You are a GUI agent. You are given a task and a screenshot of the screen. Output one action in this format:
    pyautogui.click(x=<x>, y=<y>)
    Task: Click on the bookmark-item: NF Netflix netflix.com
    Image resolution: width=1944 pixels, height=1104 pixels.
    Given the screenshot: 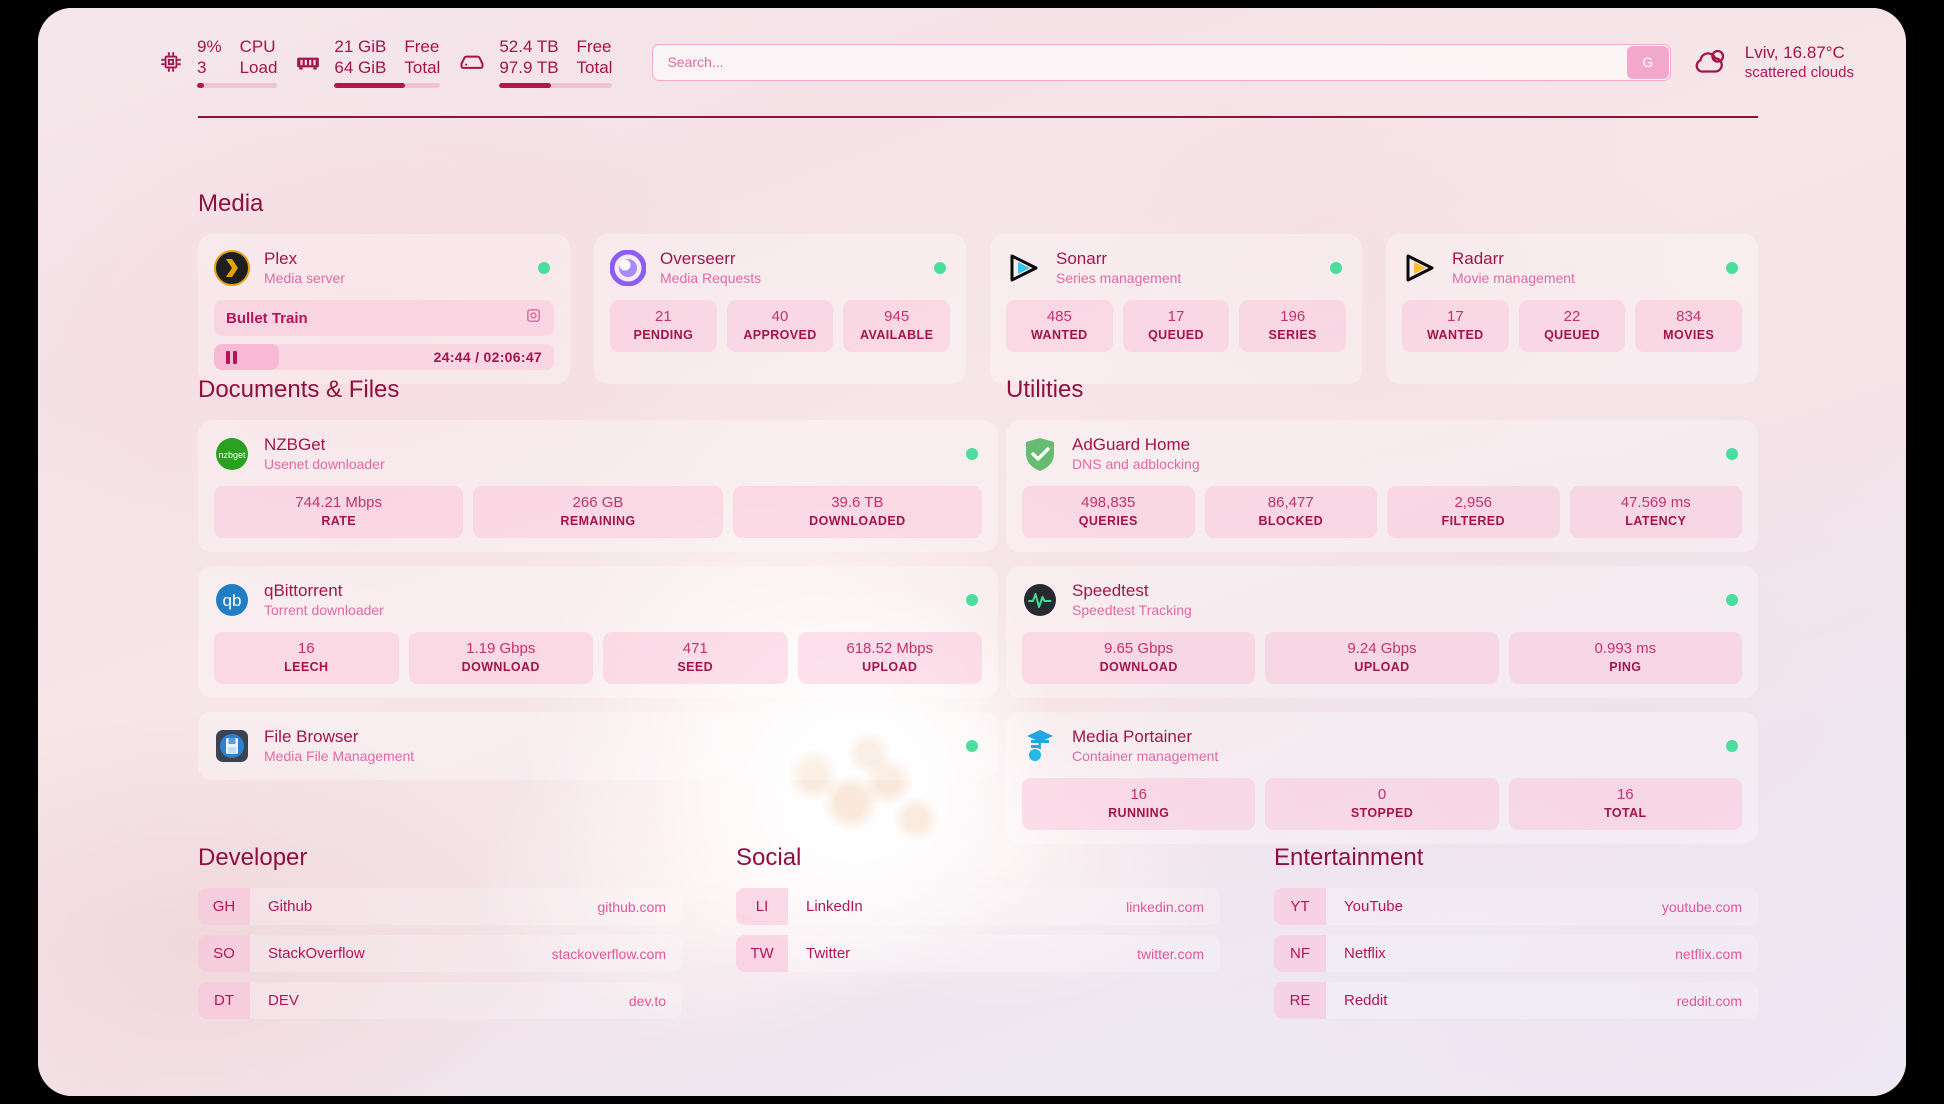 What is the action you would take?
    pyautogui.click(x=1516, y=953)
    